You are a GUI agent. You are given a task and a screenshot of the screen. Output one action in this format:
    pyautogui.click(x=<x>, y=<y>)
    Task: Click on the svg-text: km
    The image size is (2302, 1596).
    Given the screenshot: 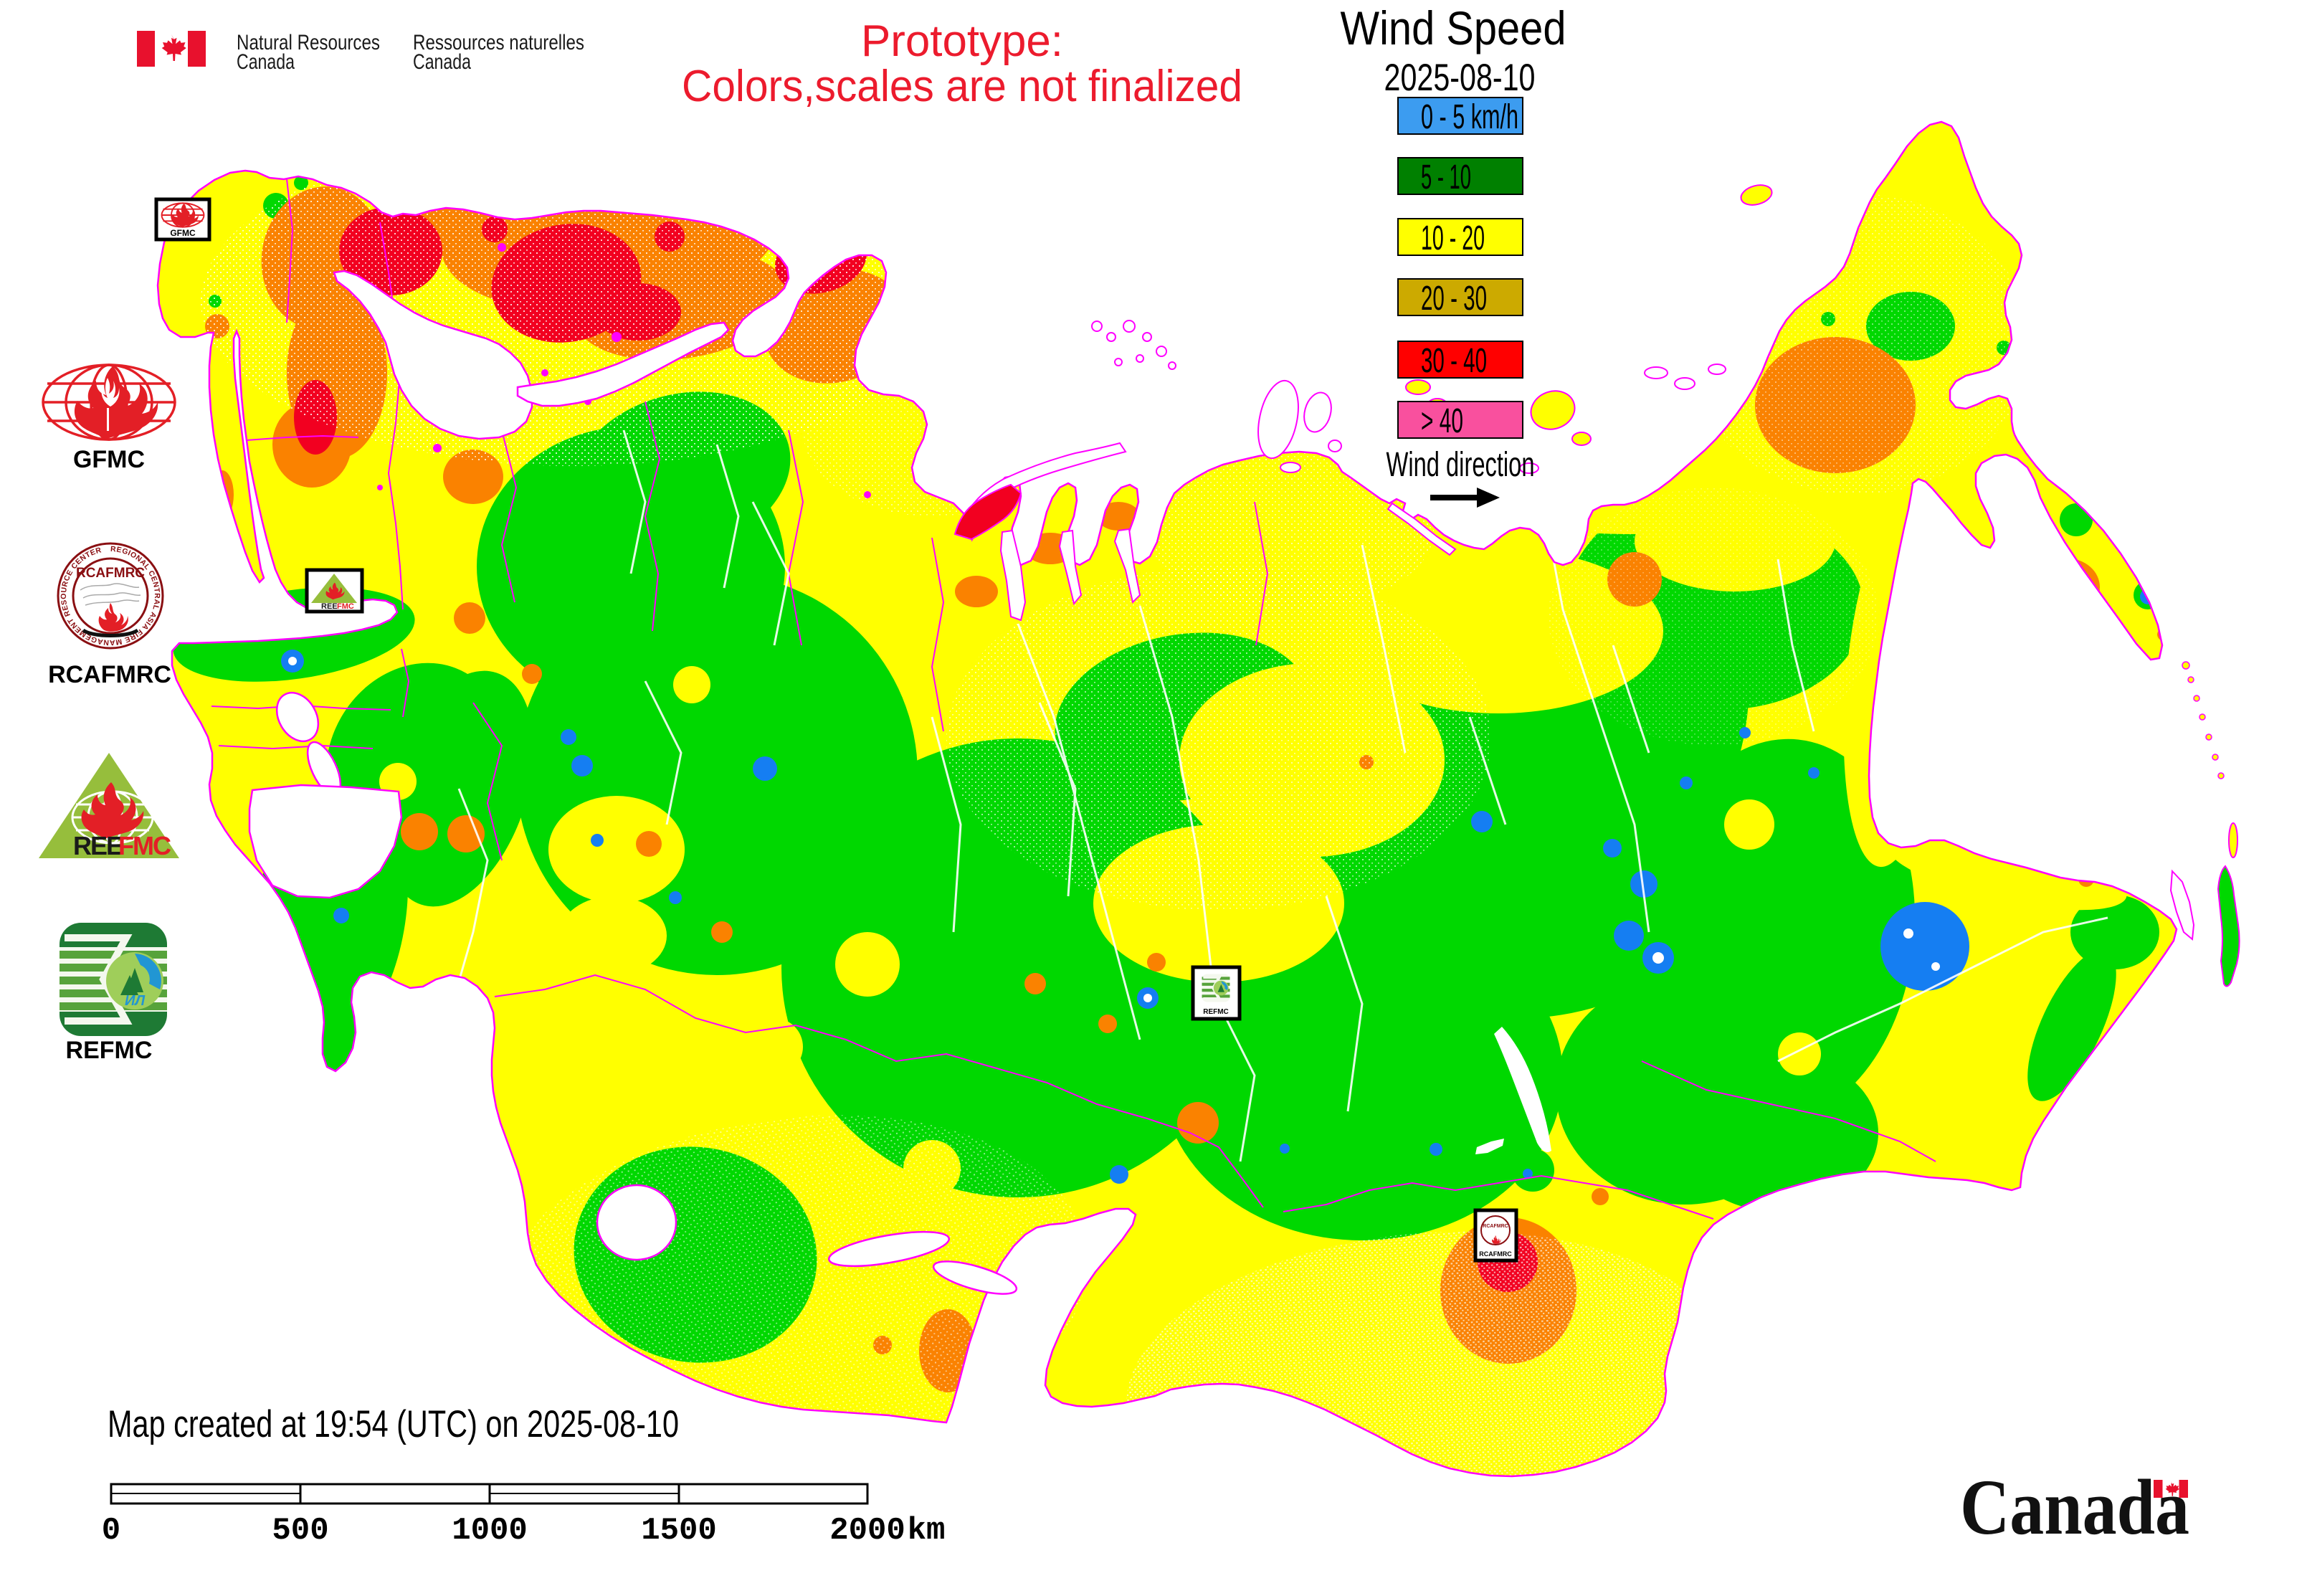 What is the action you would take?
    pyautogui.click(x=927, y=1531)
    